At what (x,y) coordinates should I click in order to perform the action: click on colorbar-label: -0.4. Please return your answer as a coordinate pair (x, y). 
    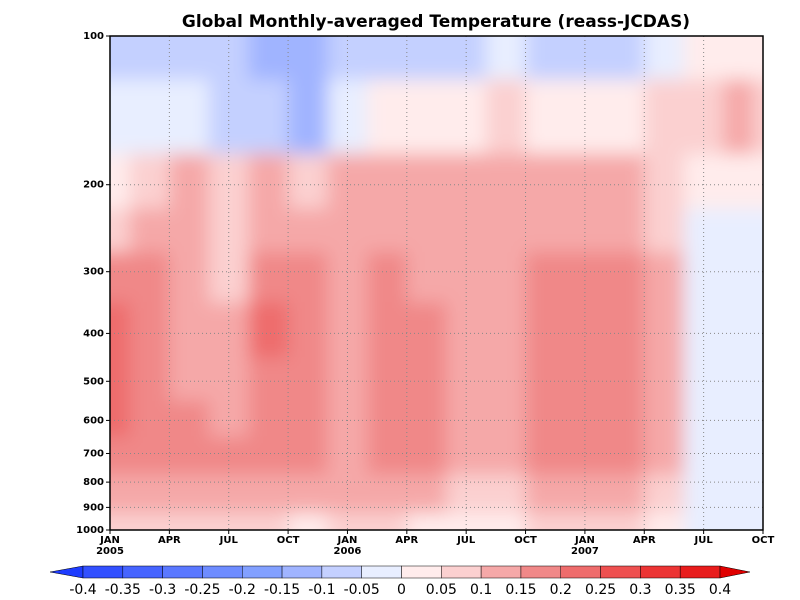
    Looking at the image, I should click on (82, 590).